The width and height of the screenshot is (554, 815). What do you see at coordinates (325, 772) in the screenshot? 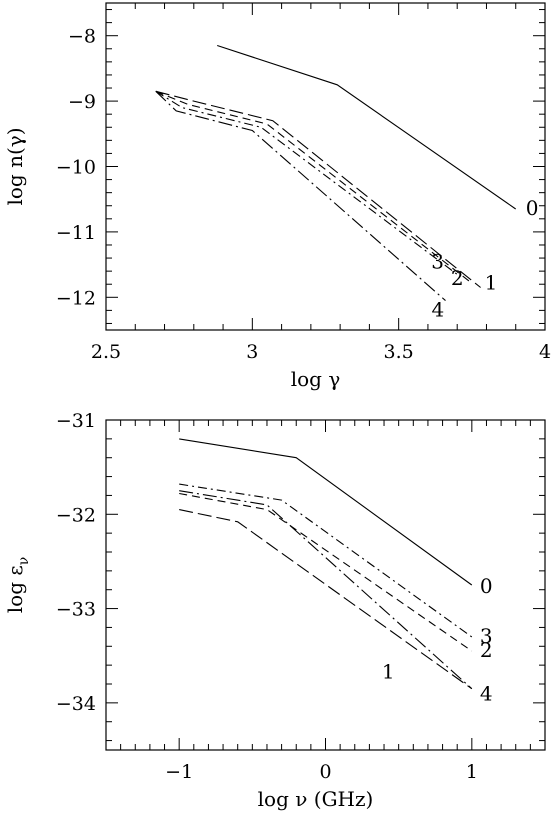
I see `x-tick-label: 0` at bounding box center [325, 772].